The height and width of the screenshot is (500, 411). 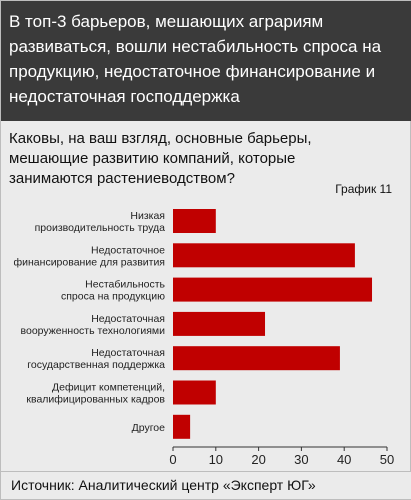 I want to click on x-tick-label-1: 10, so click(x=216, y=459).